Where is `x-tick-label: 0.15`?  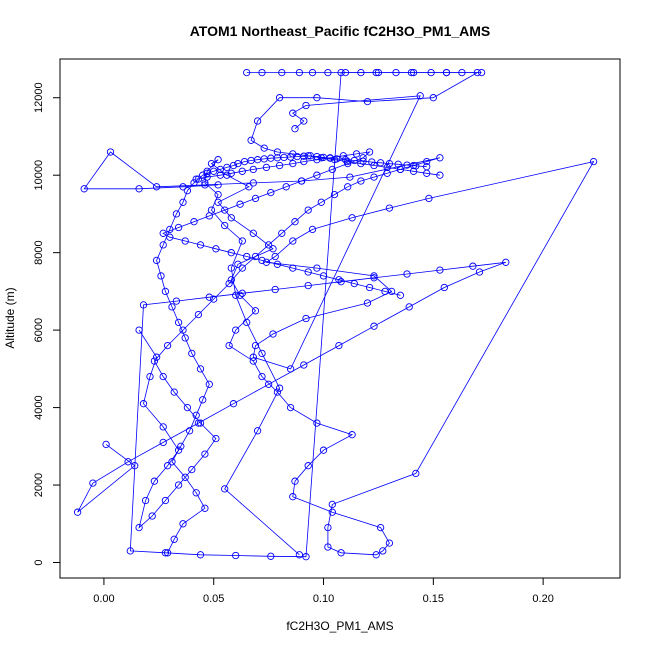 x-tick-label: 0.15 is located at coordinates (433, 599).